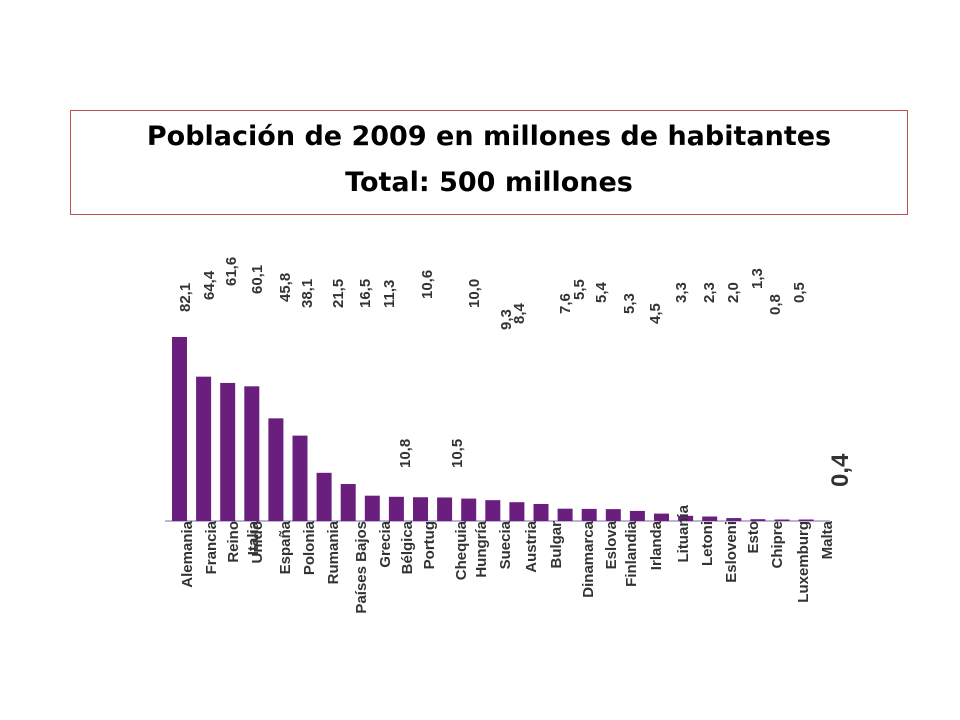 The image size is (960, 720). Describe the element at coordinates (233, 542) in the screenshot. I see `category-label-reino: Reino` at that location.